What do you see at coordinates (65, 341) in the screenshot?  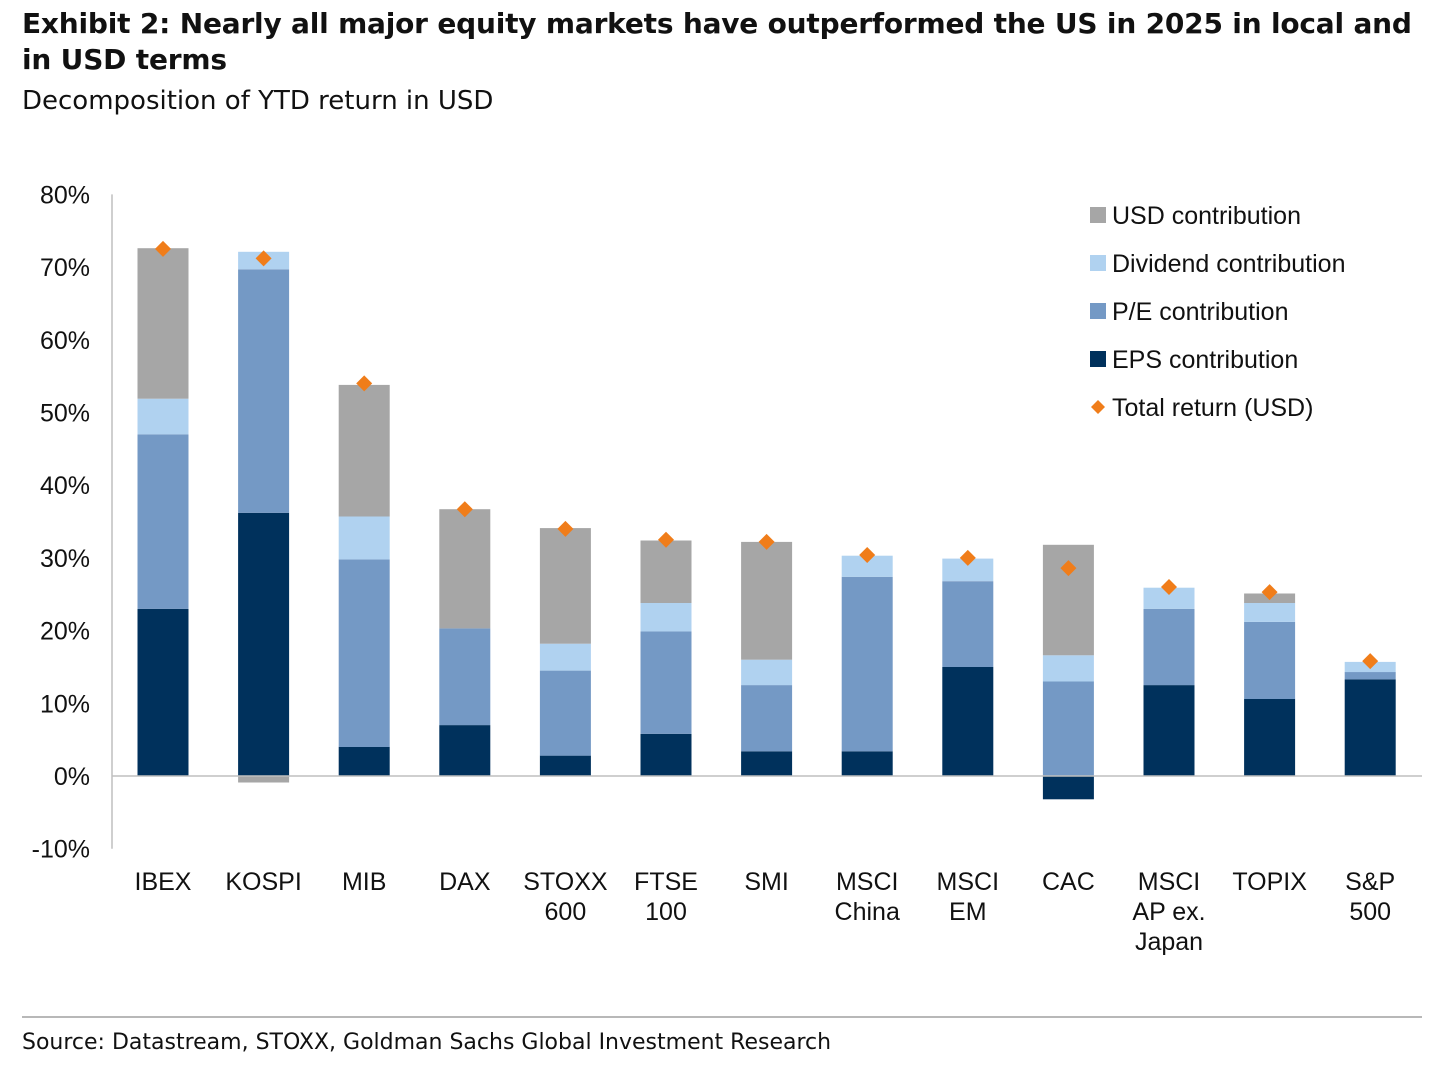 I see `y-tick-label: 60%` at bounding box center [65, 341].